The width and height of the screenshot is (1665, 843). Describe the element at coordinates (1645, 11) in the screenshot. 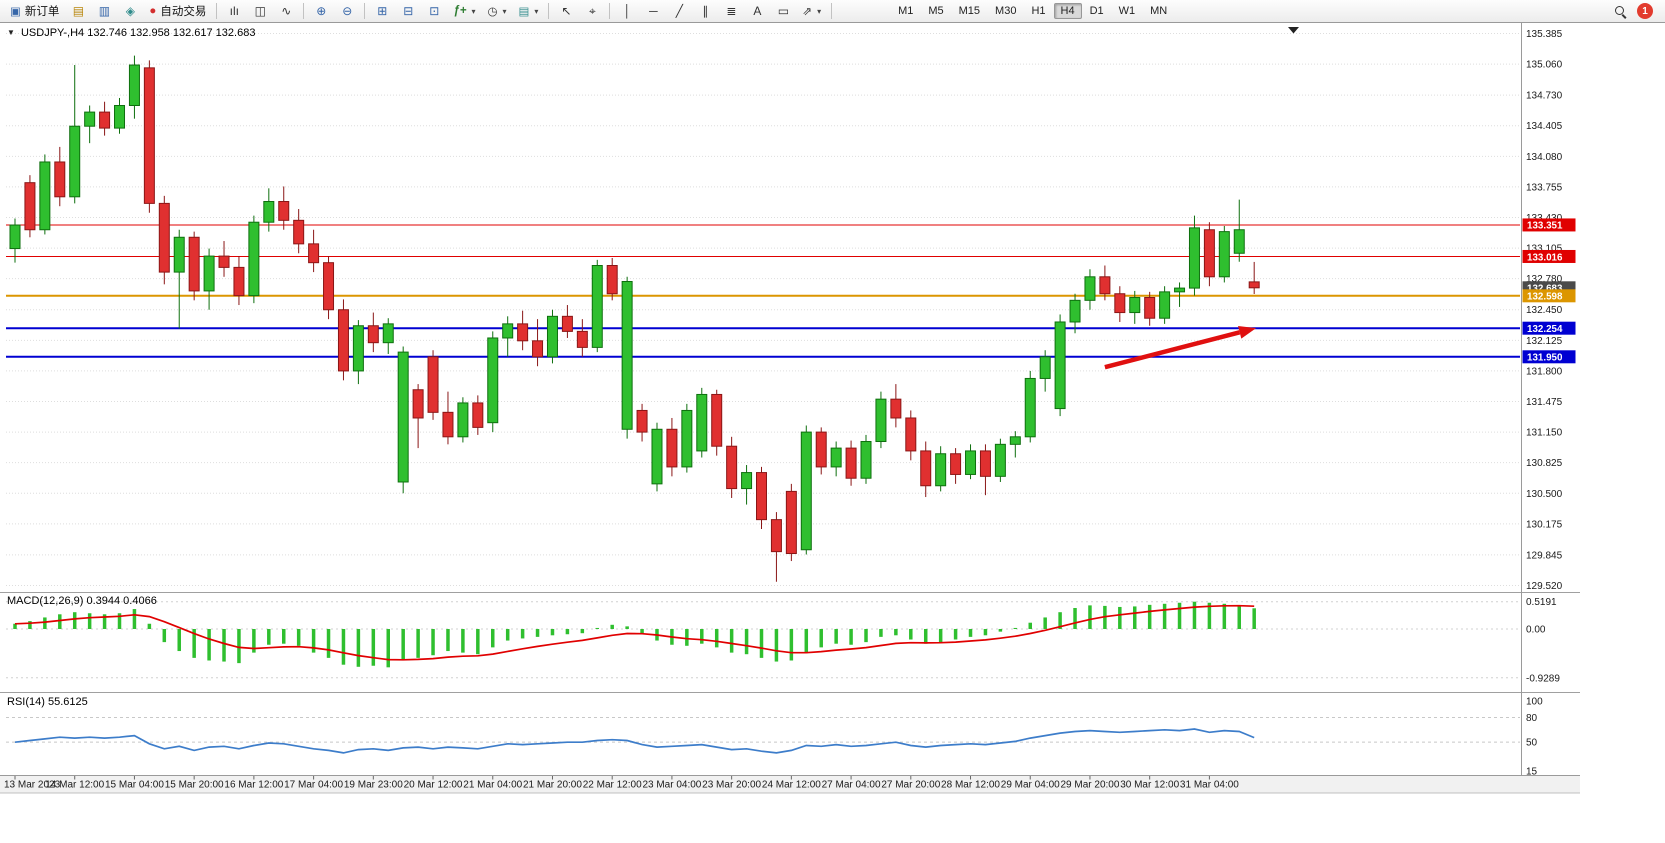

I see `notification-badge: 1` at that location.